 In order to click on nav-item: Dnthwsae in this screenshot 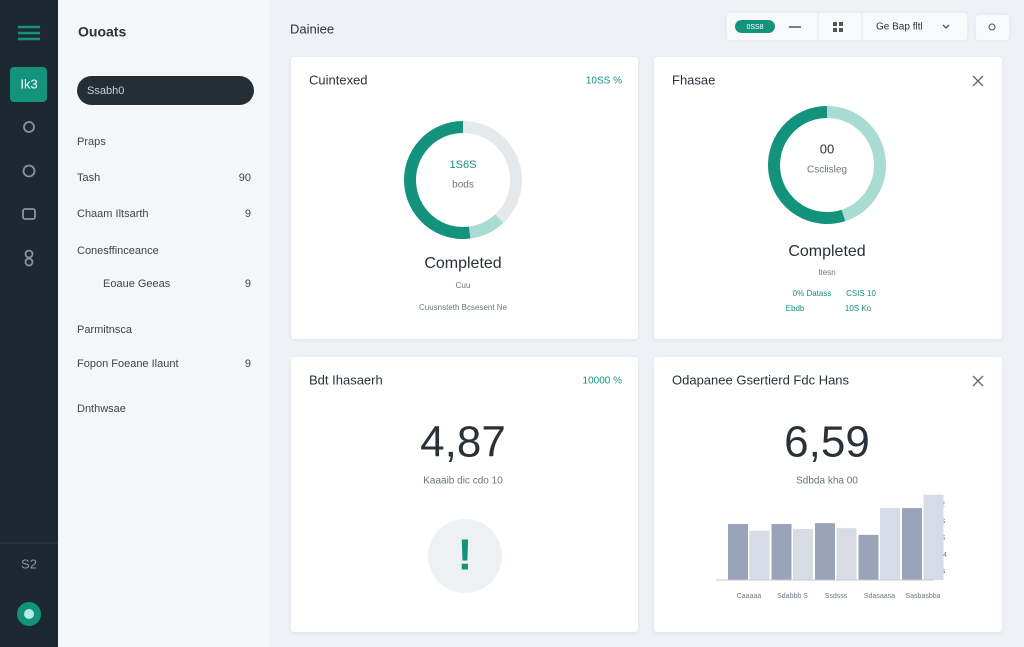, I will do `click(101, 409)`.